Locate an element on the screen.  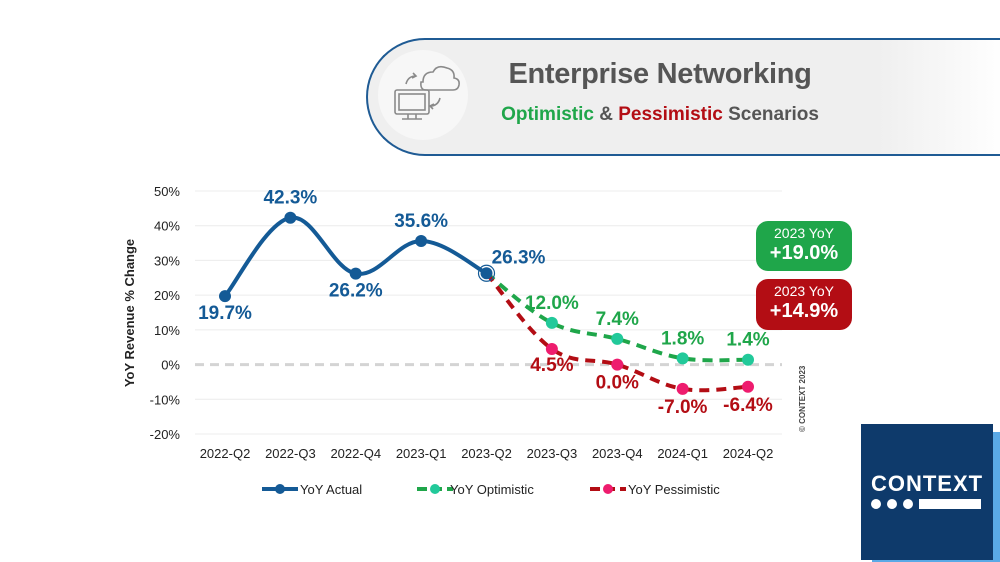
y-axis-label: YoY Revenue % Change is located at coordinates (129, 313).